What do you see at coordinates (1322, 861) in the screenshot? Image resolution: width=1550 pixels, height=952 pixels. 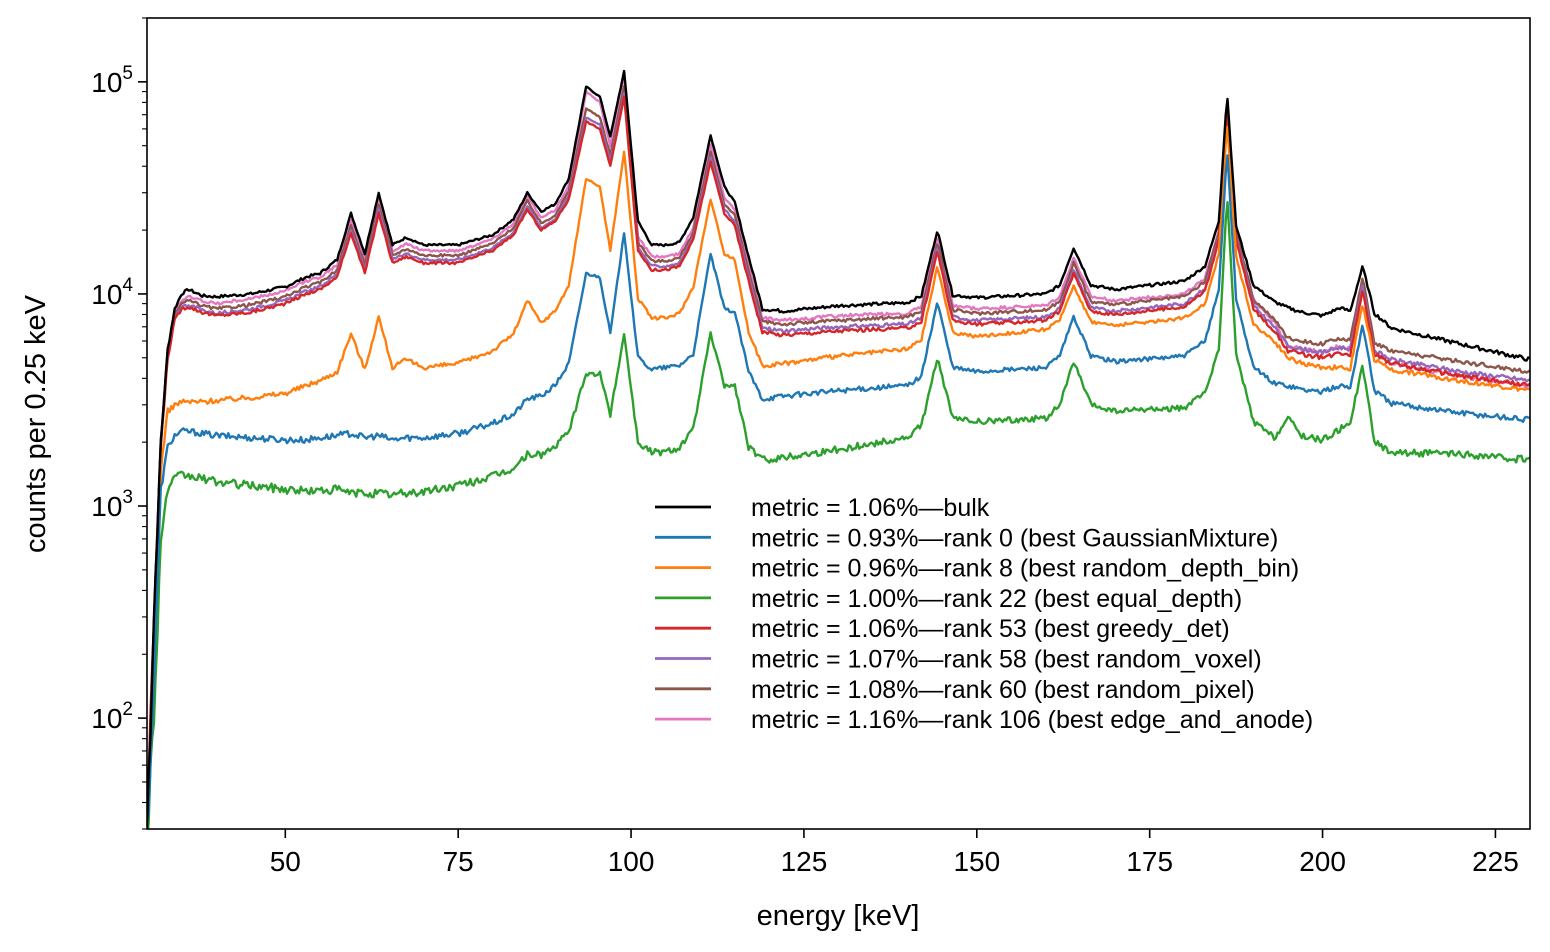 I see `x-tick-label: 200` at bounding box center [1322, 861].